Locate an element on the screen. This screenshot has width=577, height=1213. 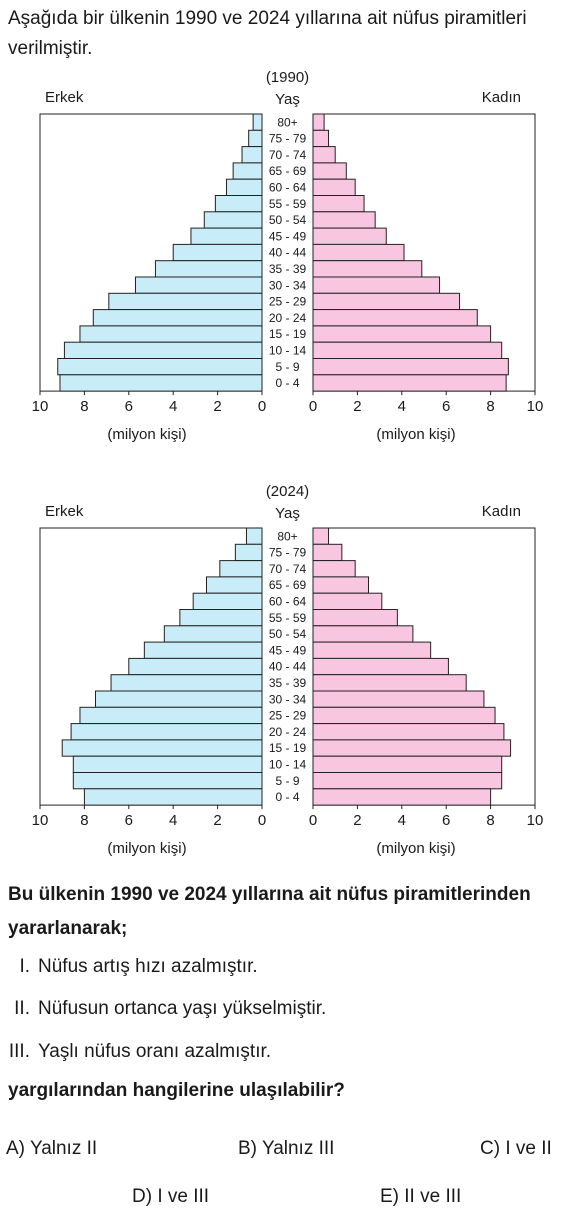
option-b: B) Yalnız III is located at coordinates (286, 1149).